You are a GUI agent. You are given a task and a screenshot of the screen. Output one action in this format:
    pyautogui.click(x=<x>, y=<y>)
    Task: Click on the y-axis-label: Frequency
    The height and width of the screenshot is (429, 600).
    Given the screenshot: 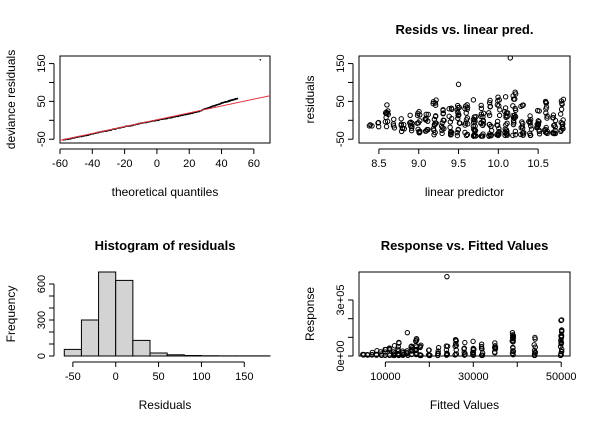 What is the action you would take?
    pyautogui.click(x=11, y=314)
    